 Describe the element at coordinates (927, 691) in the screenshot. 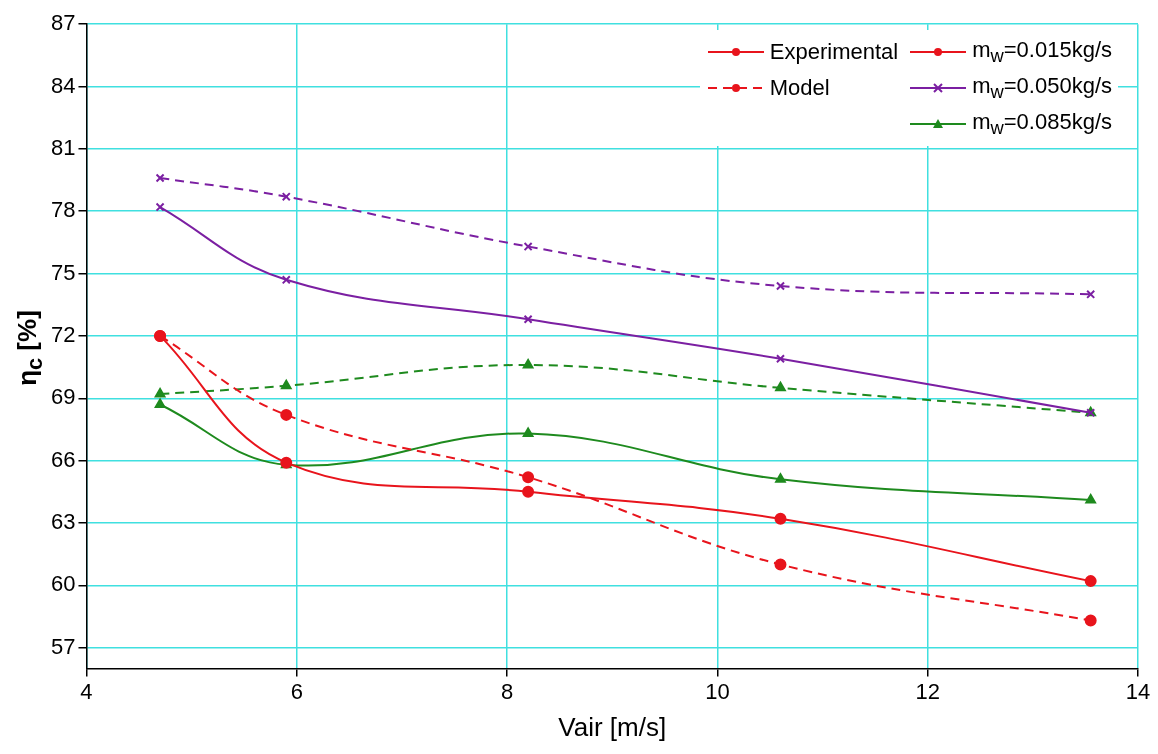

I see `x-tick-label: 12` at that location.